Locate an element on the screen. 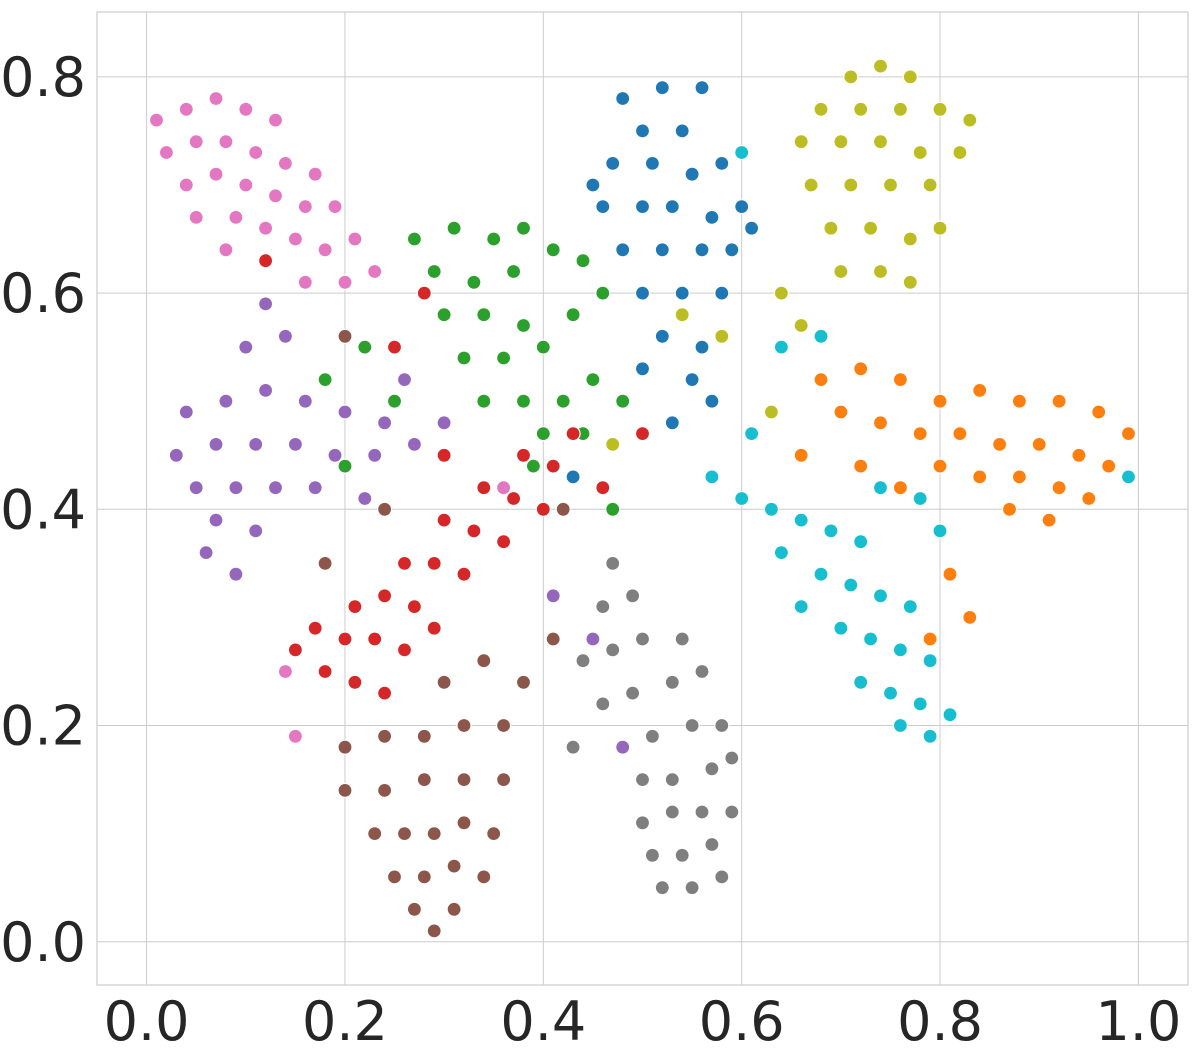  x-tick-label: 0.8 is located at coordinates (940, 1020).